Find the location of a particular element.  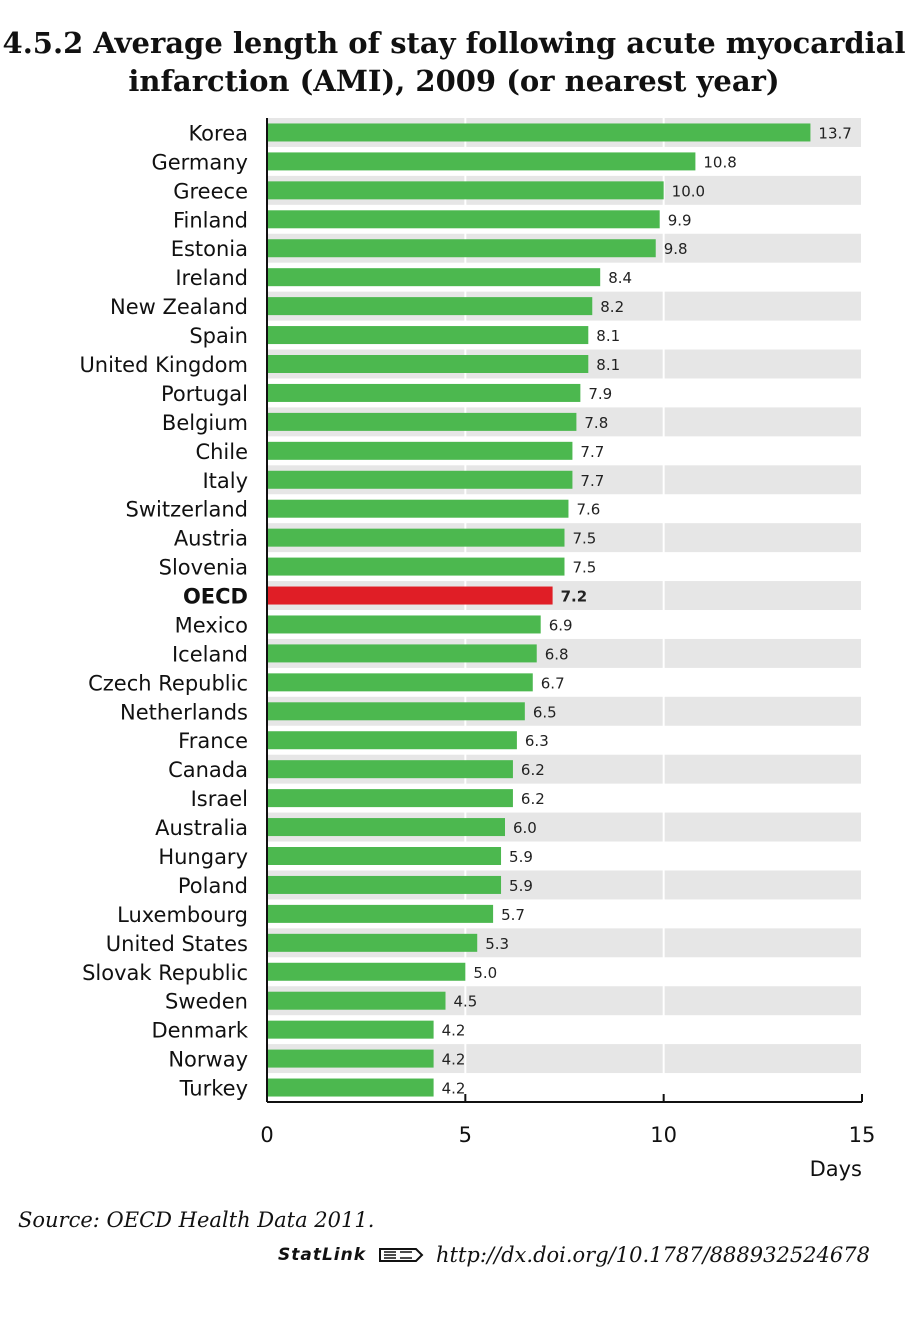

category-label: Canada is located at coordinates (208, 770).